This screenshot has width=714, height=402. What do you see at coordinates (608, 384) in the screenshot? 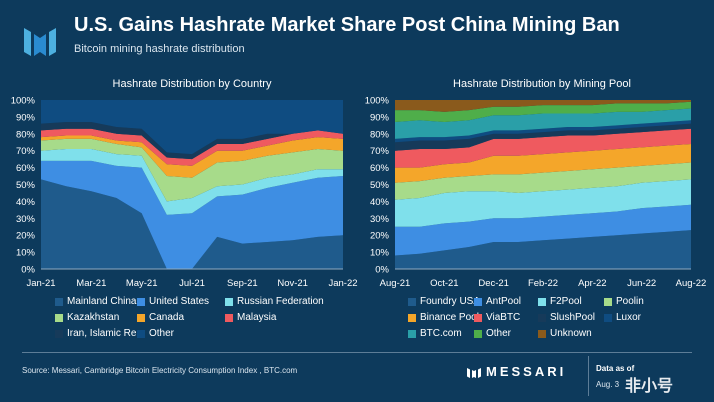
I see `data-as-of-date: Aug. 3` at bounding box center [608, 384].